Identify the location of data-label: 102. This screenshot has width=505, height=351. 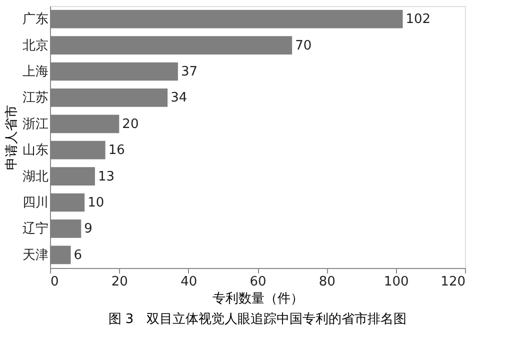
(418, 20).